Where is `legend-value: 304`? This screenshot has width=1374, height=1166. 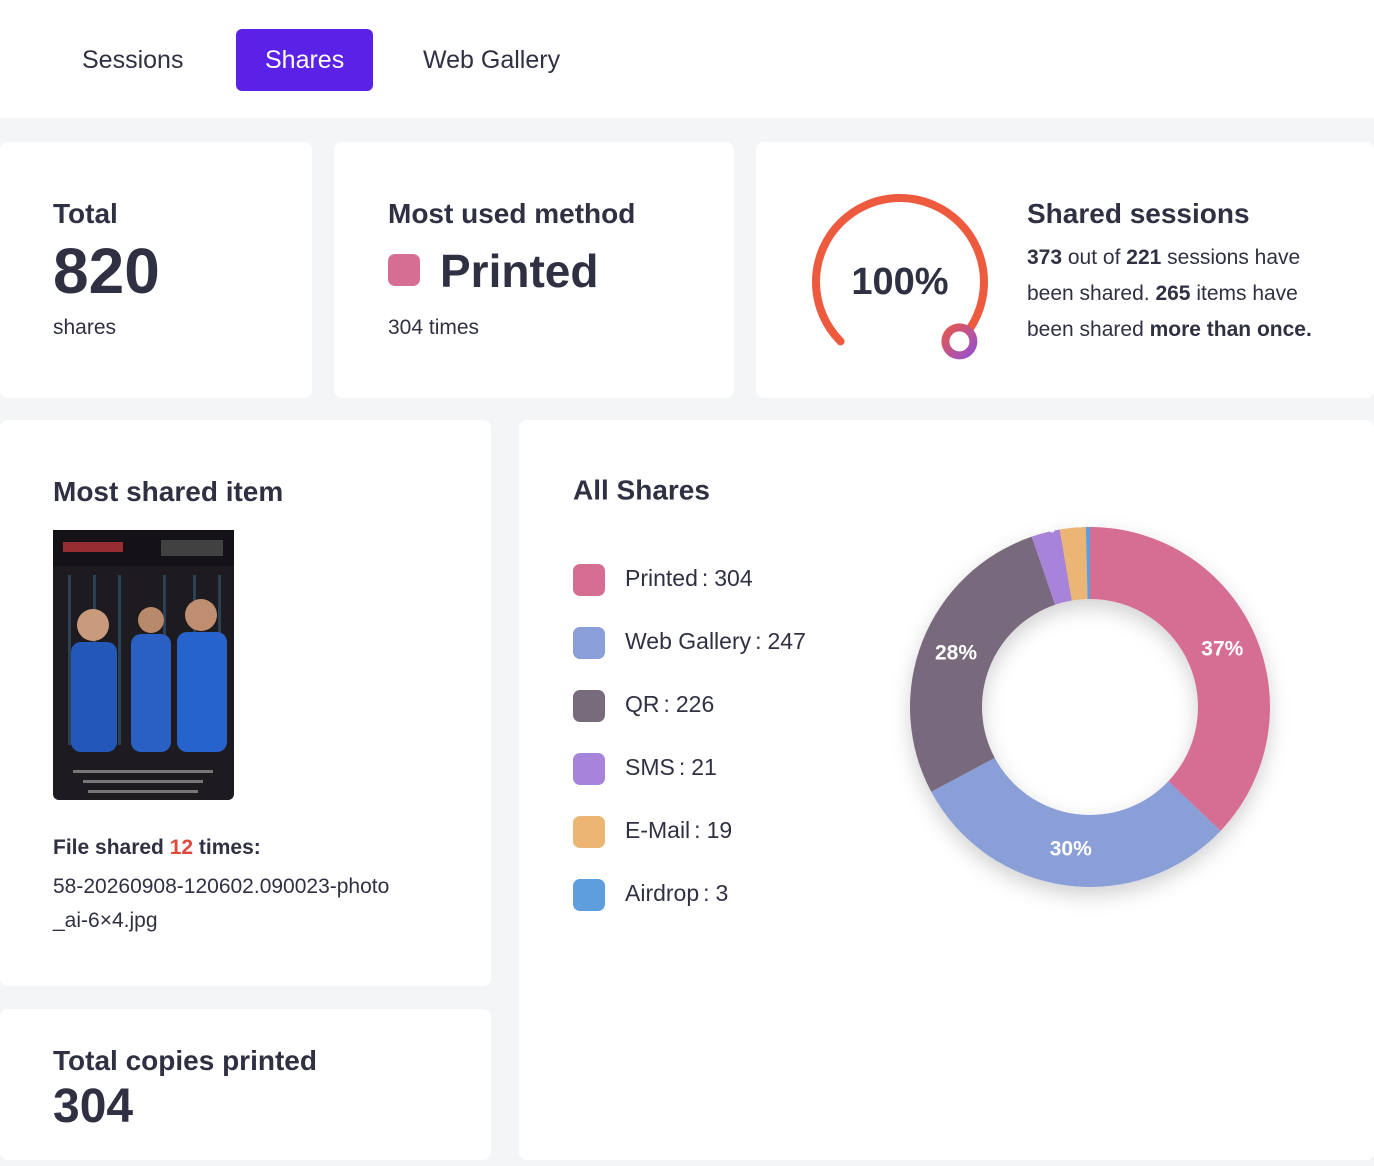 legend-value: 304 is located at coordinates (733, 578).